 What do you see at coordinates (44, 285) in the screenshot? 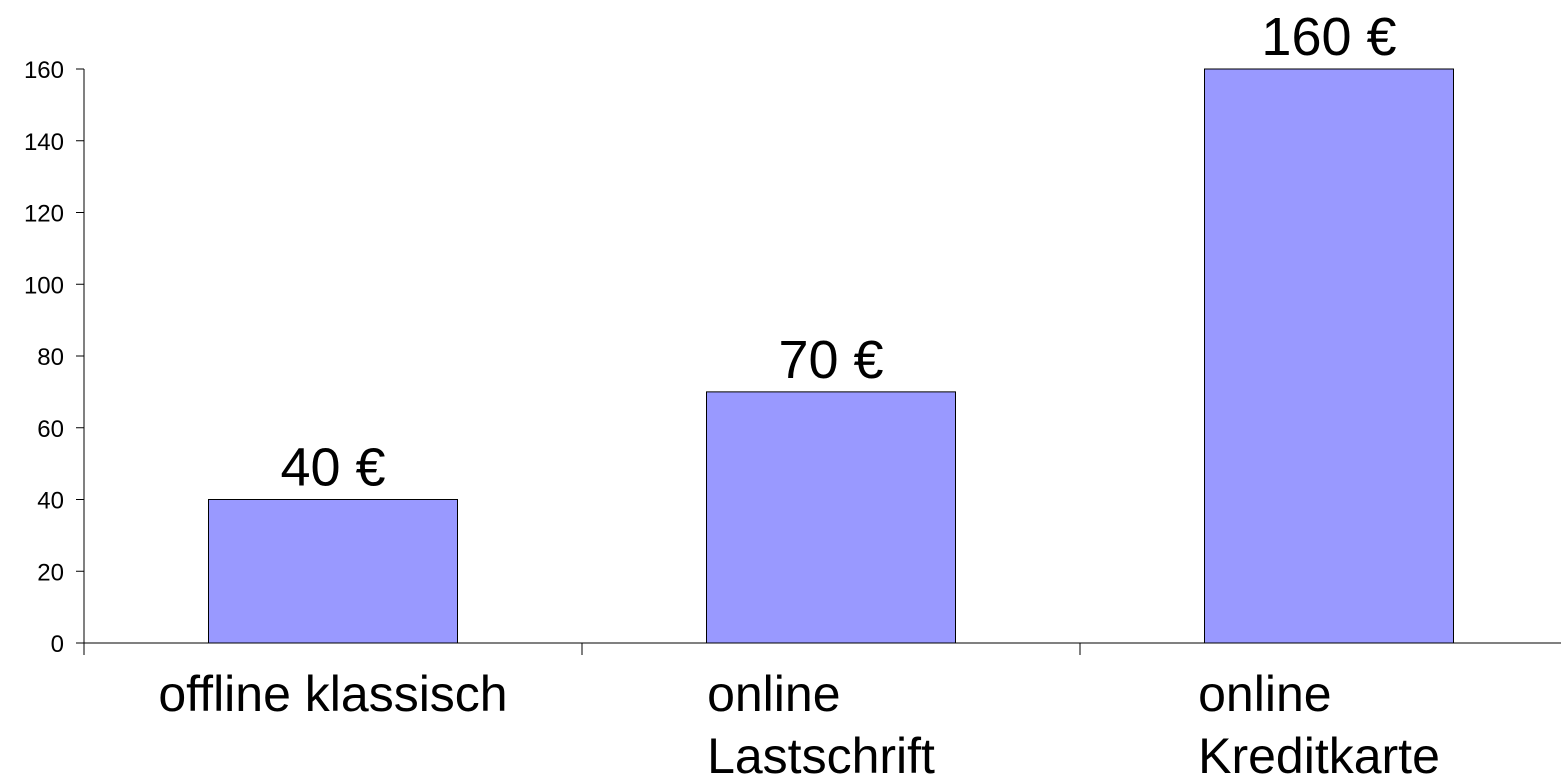
I see `y-tick-label: 100` at bounding box center [44, 285].